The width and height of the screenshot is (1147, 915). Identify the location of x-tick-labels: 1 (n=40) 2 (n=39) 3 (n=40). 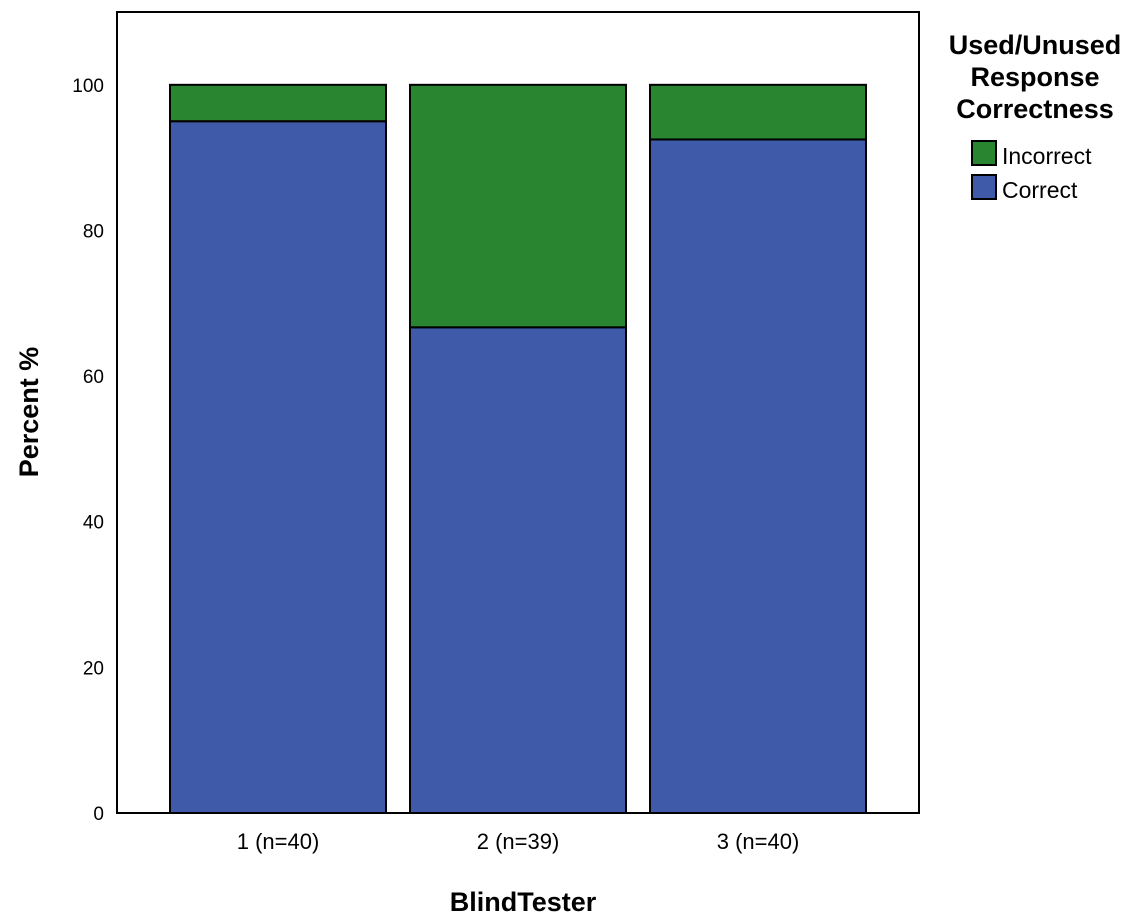
(518, 841).